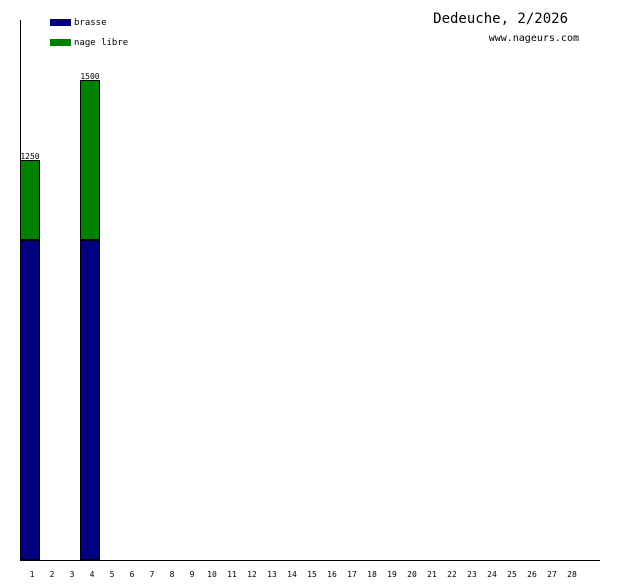 The height and width of the screenshot is (584, 620). I want to click on x-tick-label-17: 17, so click(352, 574).